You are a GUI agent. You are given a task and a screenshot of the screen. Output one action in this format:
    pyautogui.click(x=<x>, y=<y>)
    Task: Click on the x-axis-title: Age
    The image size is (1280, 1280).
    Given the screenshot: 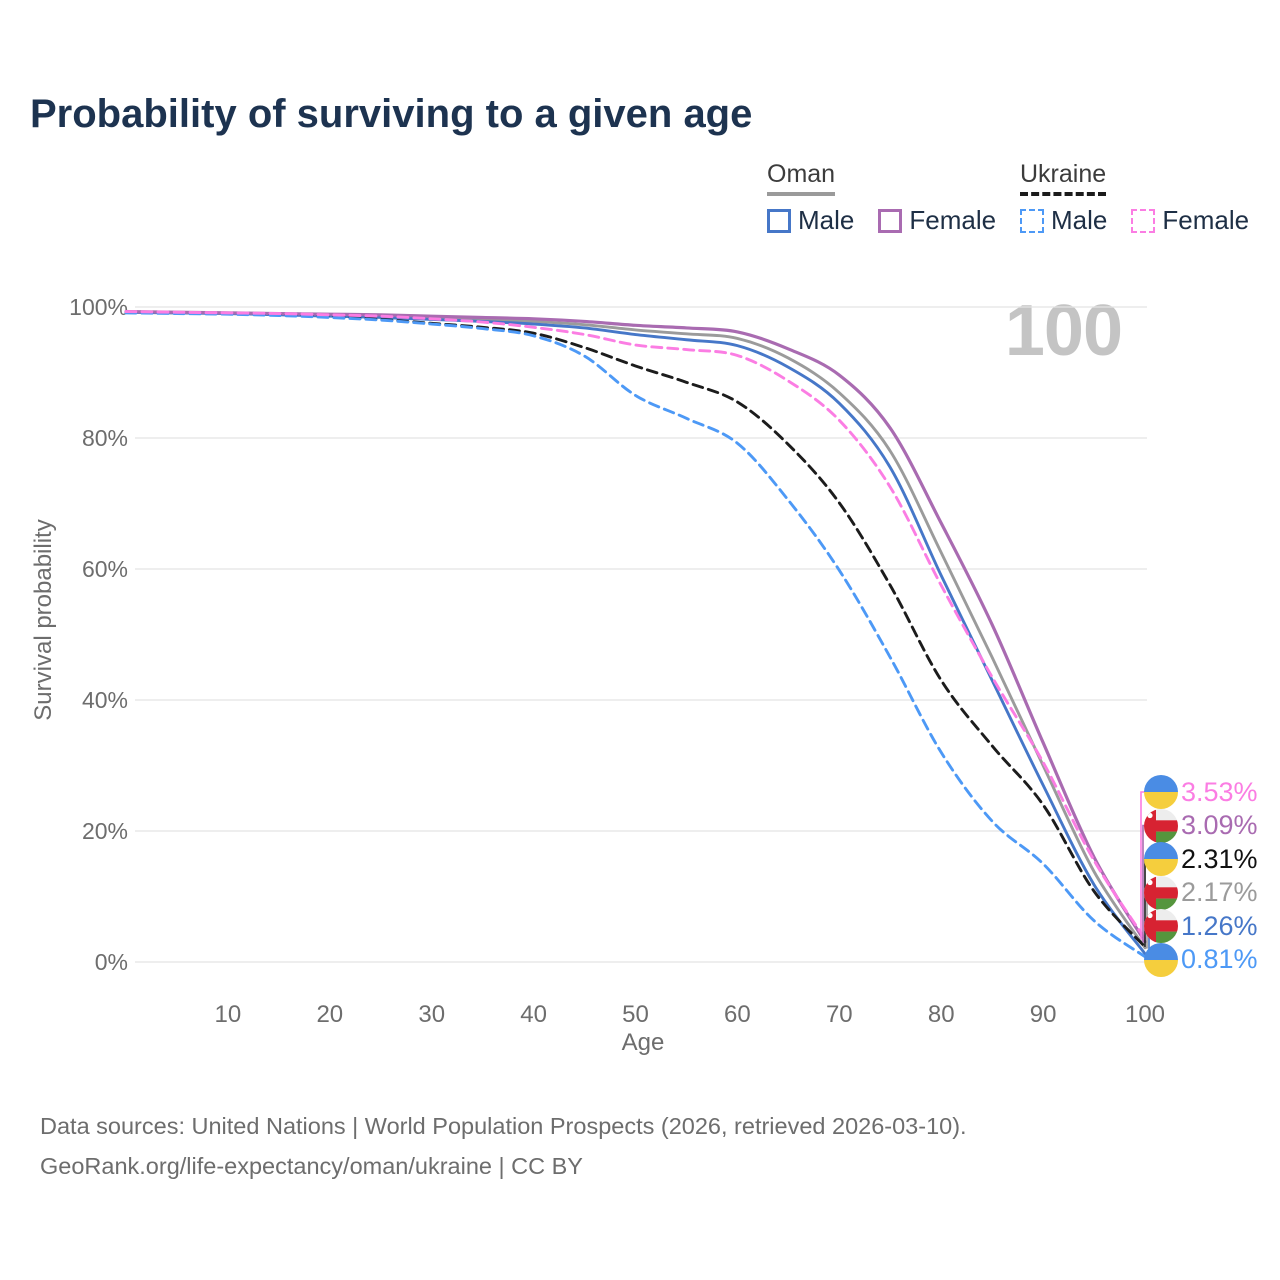 What is the action you would take?
    pyautogui.click(x=643, y=1042)
    